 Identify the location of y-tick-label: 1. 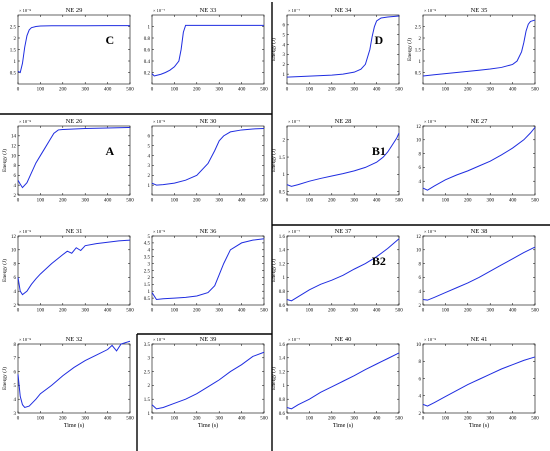
(149, 292).